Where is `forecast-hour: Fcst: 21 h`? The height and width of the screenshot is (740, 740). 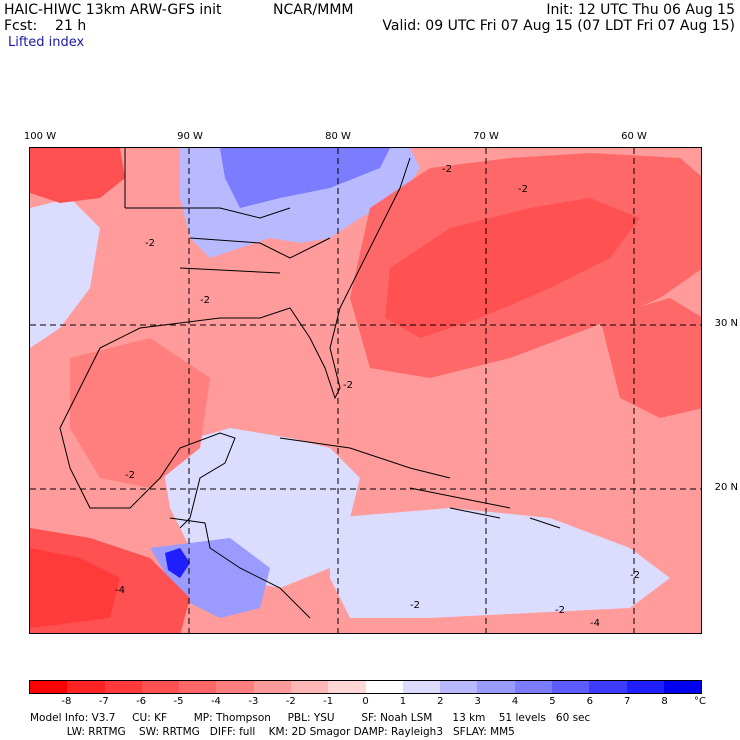
forecast-hour: Fcst: 21 h is located at coordinates (45, 26).